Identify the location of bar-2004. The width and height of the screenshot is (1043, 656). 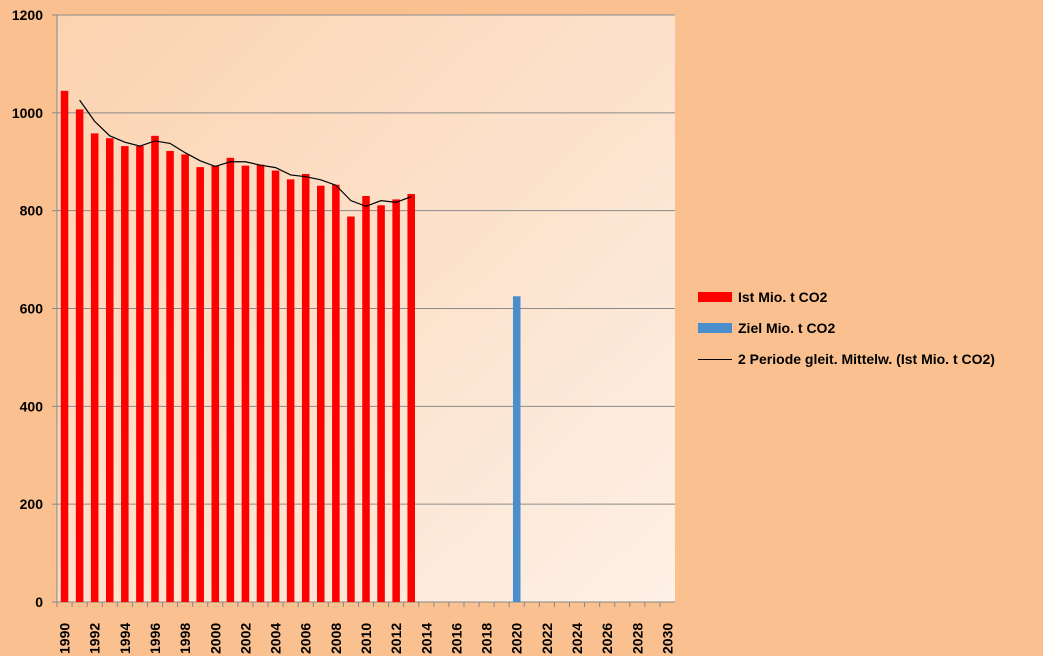
(275, 386).